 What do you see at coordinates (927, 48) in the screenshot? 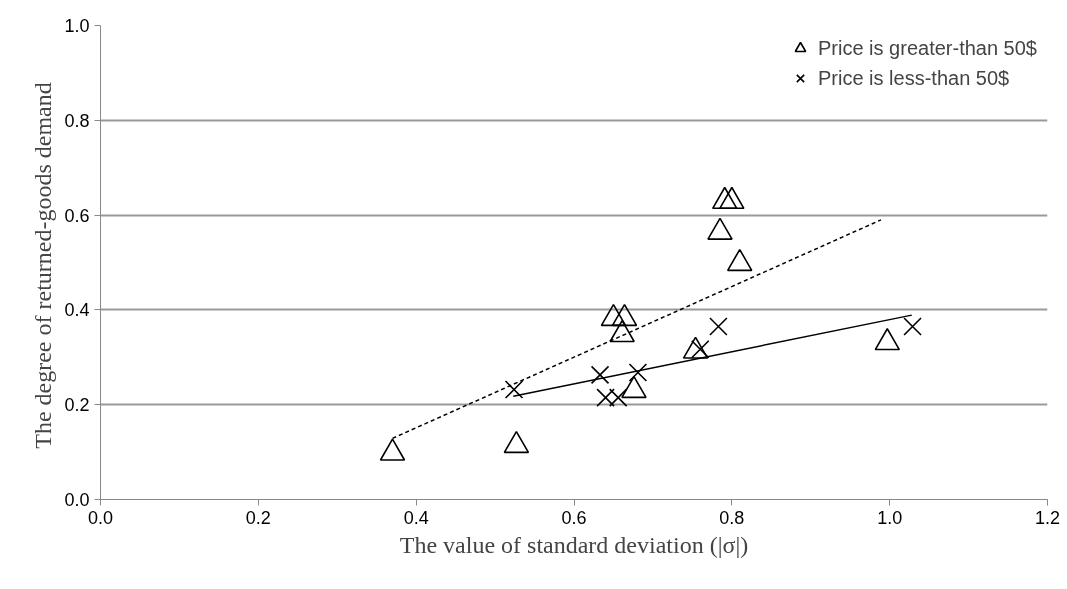
I see `legend-label: Price is greater-than 50$` at bounding box center [927, 48].